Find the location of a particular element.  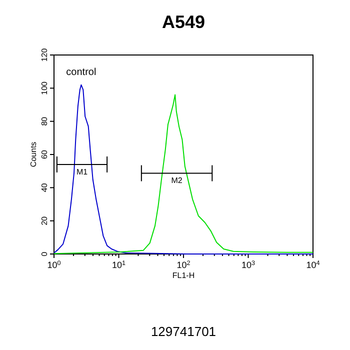

y-tick-label: 0 is located at coordinates (44, 253).